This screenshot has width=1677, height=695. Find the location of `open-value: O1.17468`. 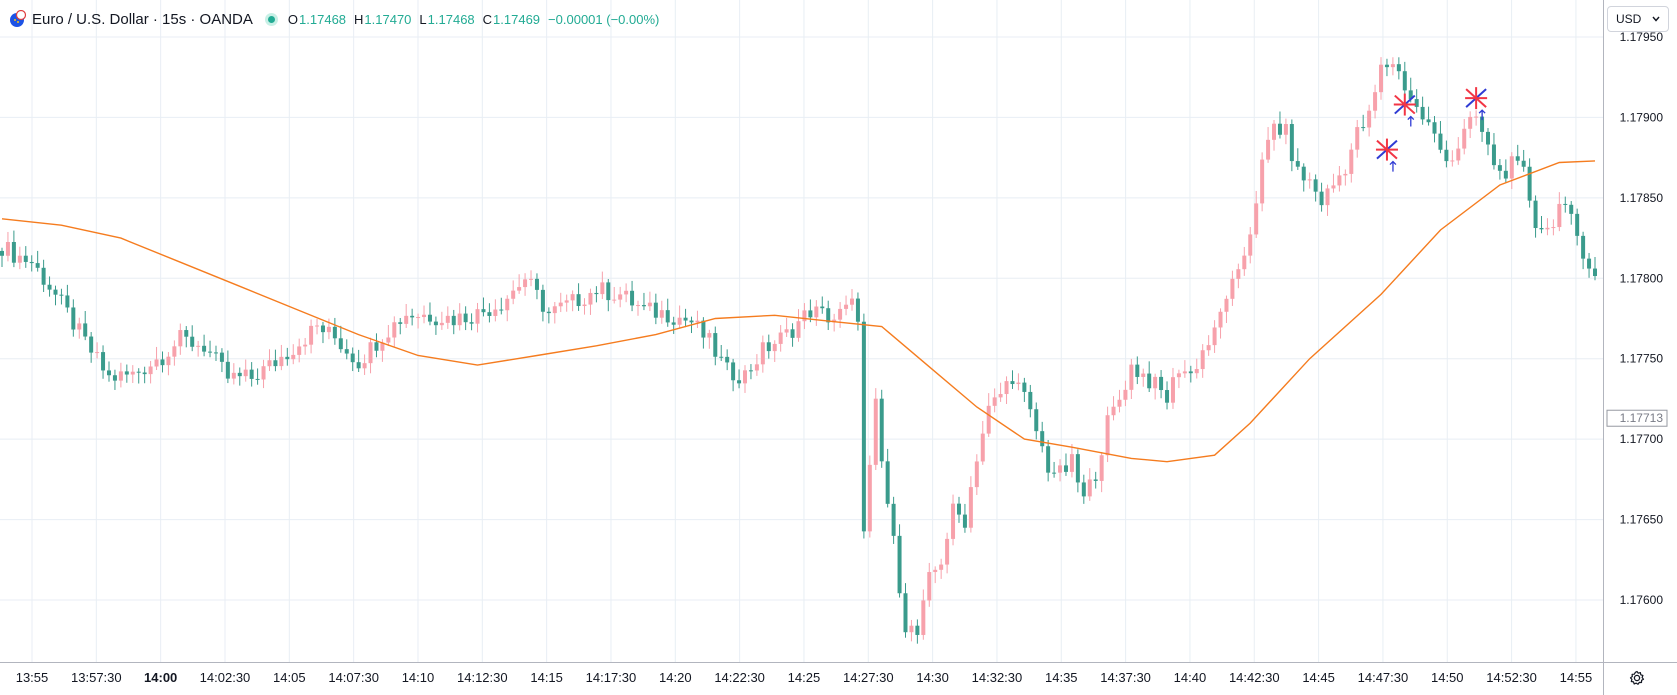

open-value: O1.17468 is located at coordinates (317, 19).